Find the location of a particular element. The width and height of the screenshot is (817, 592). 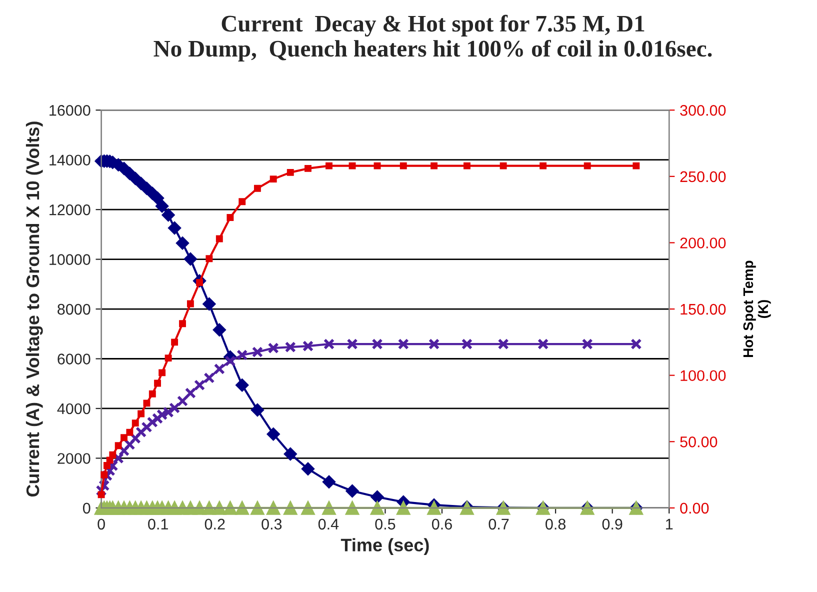

y-tick-label: 14000 is located at coordinates (70, 160).